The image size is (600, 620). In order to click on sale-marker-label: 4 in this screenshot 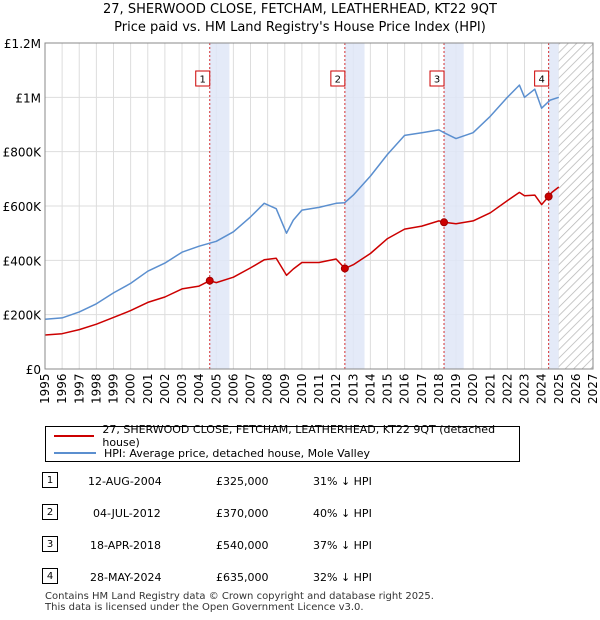, I will do `click(541, 80)`.